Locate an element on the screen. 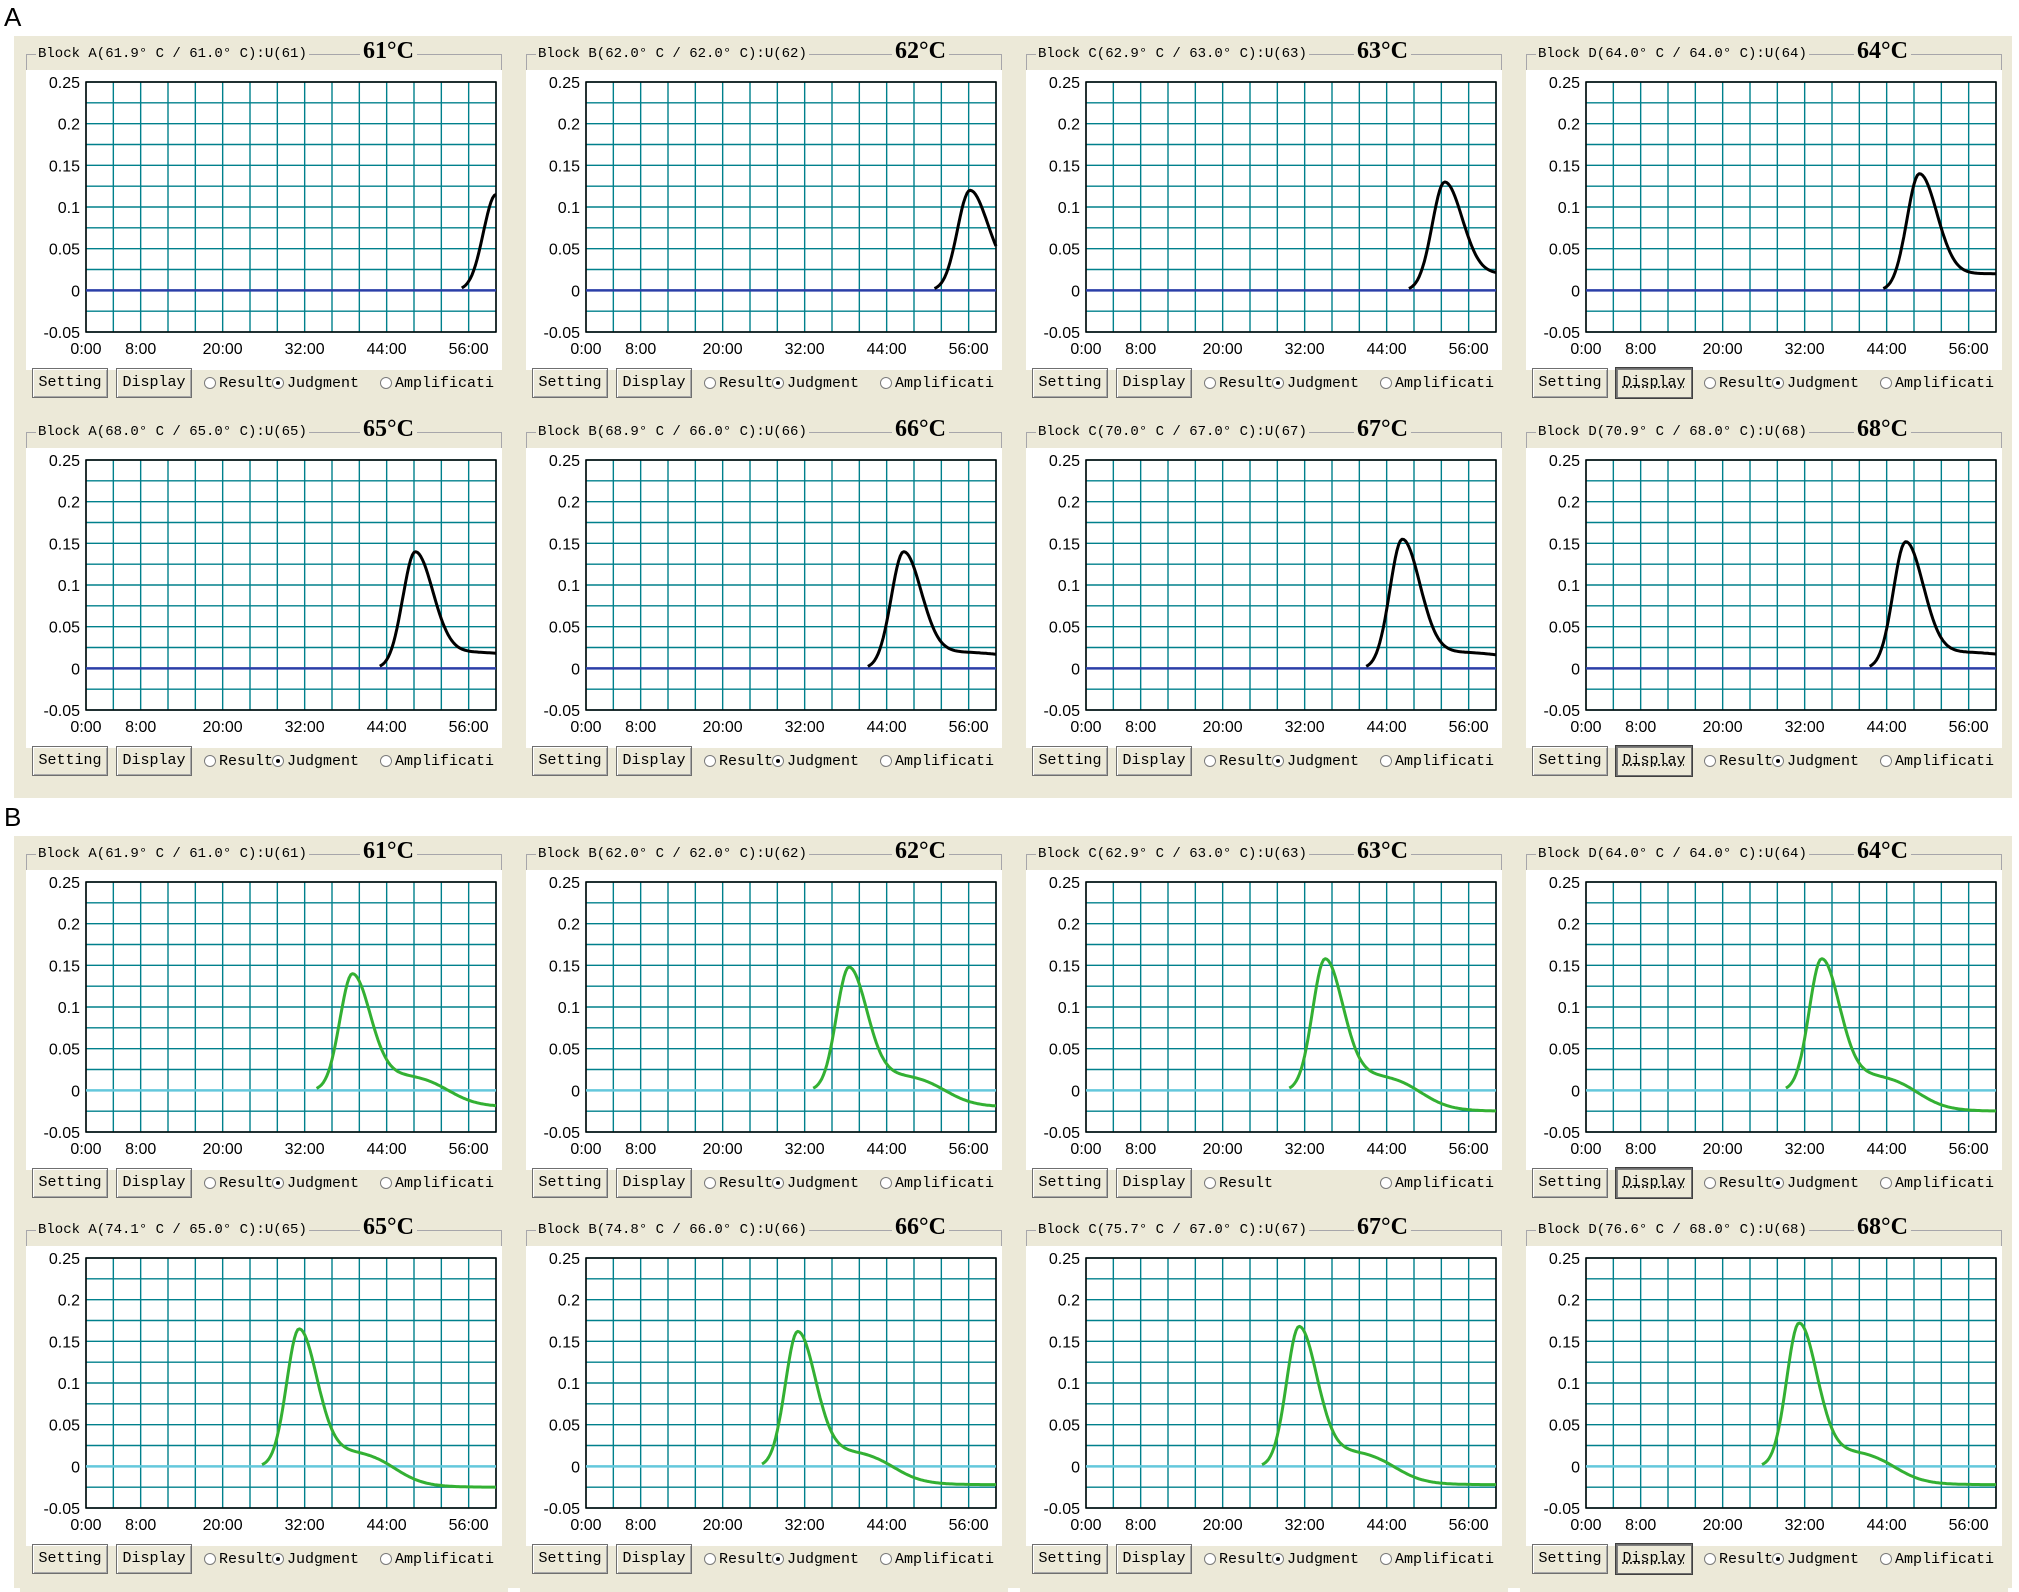  panel-controls: Setting Display Result Judgment Amplificati is located at coordinates (766, 385).